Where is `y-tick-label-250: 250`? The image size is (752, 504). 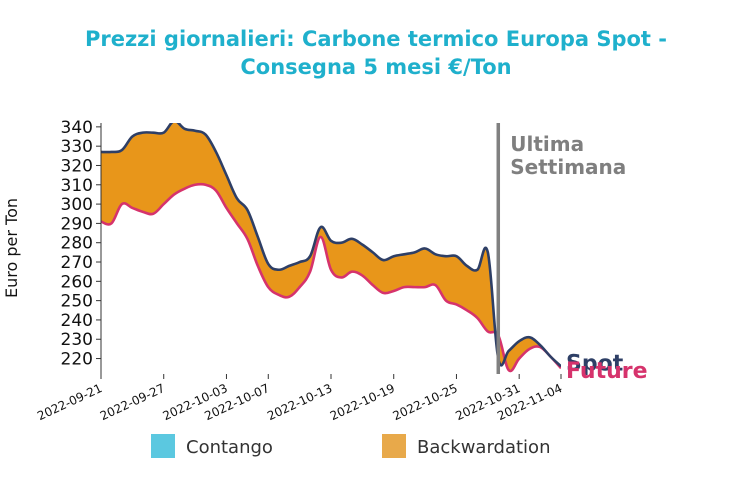
y-tick-label-250: 250 is located at coordinates (77, 302).